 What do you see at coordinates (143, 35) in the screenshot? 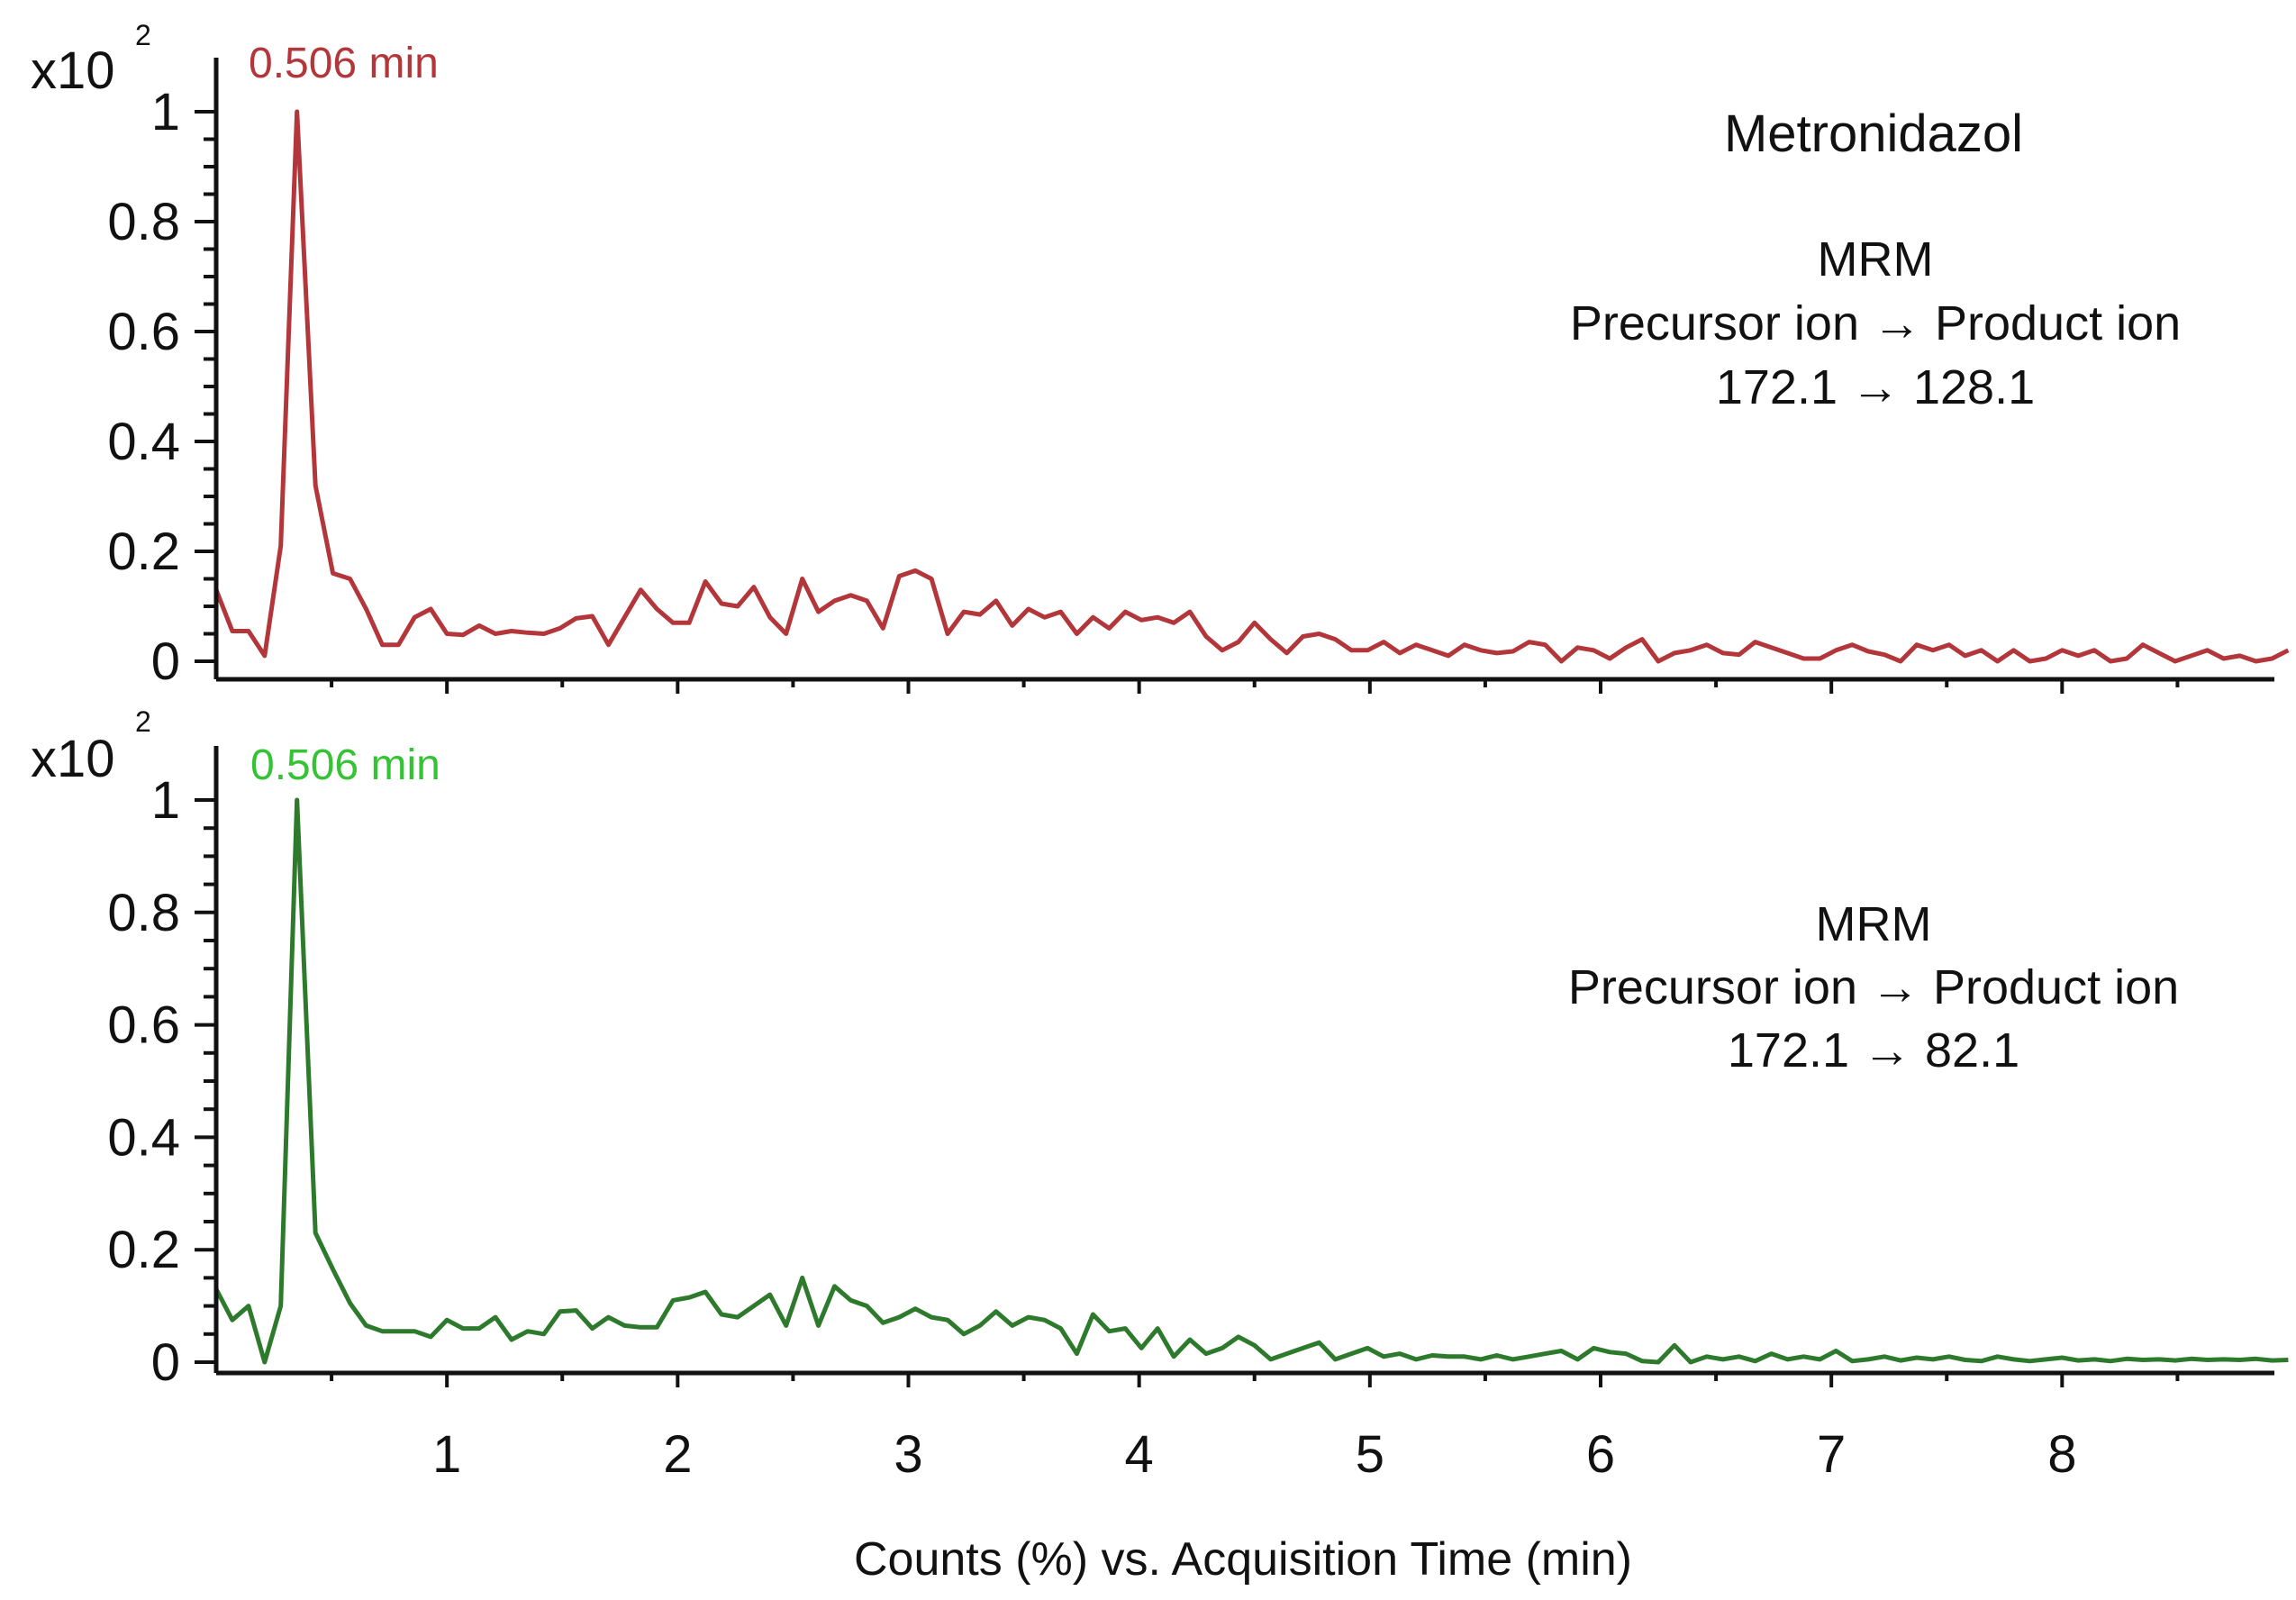
I see `top-exponent-power: 2` at bounding box center [143, 35].